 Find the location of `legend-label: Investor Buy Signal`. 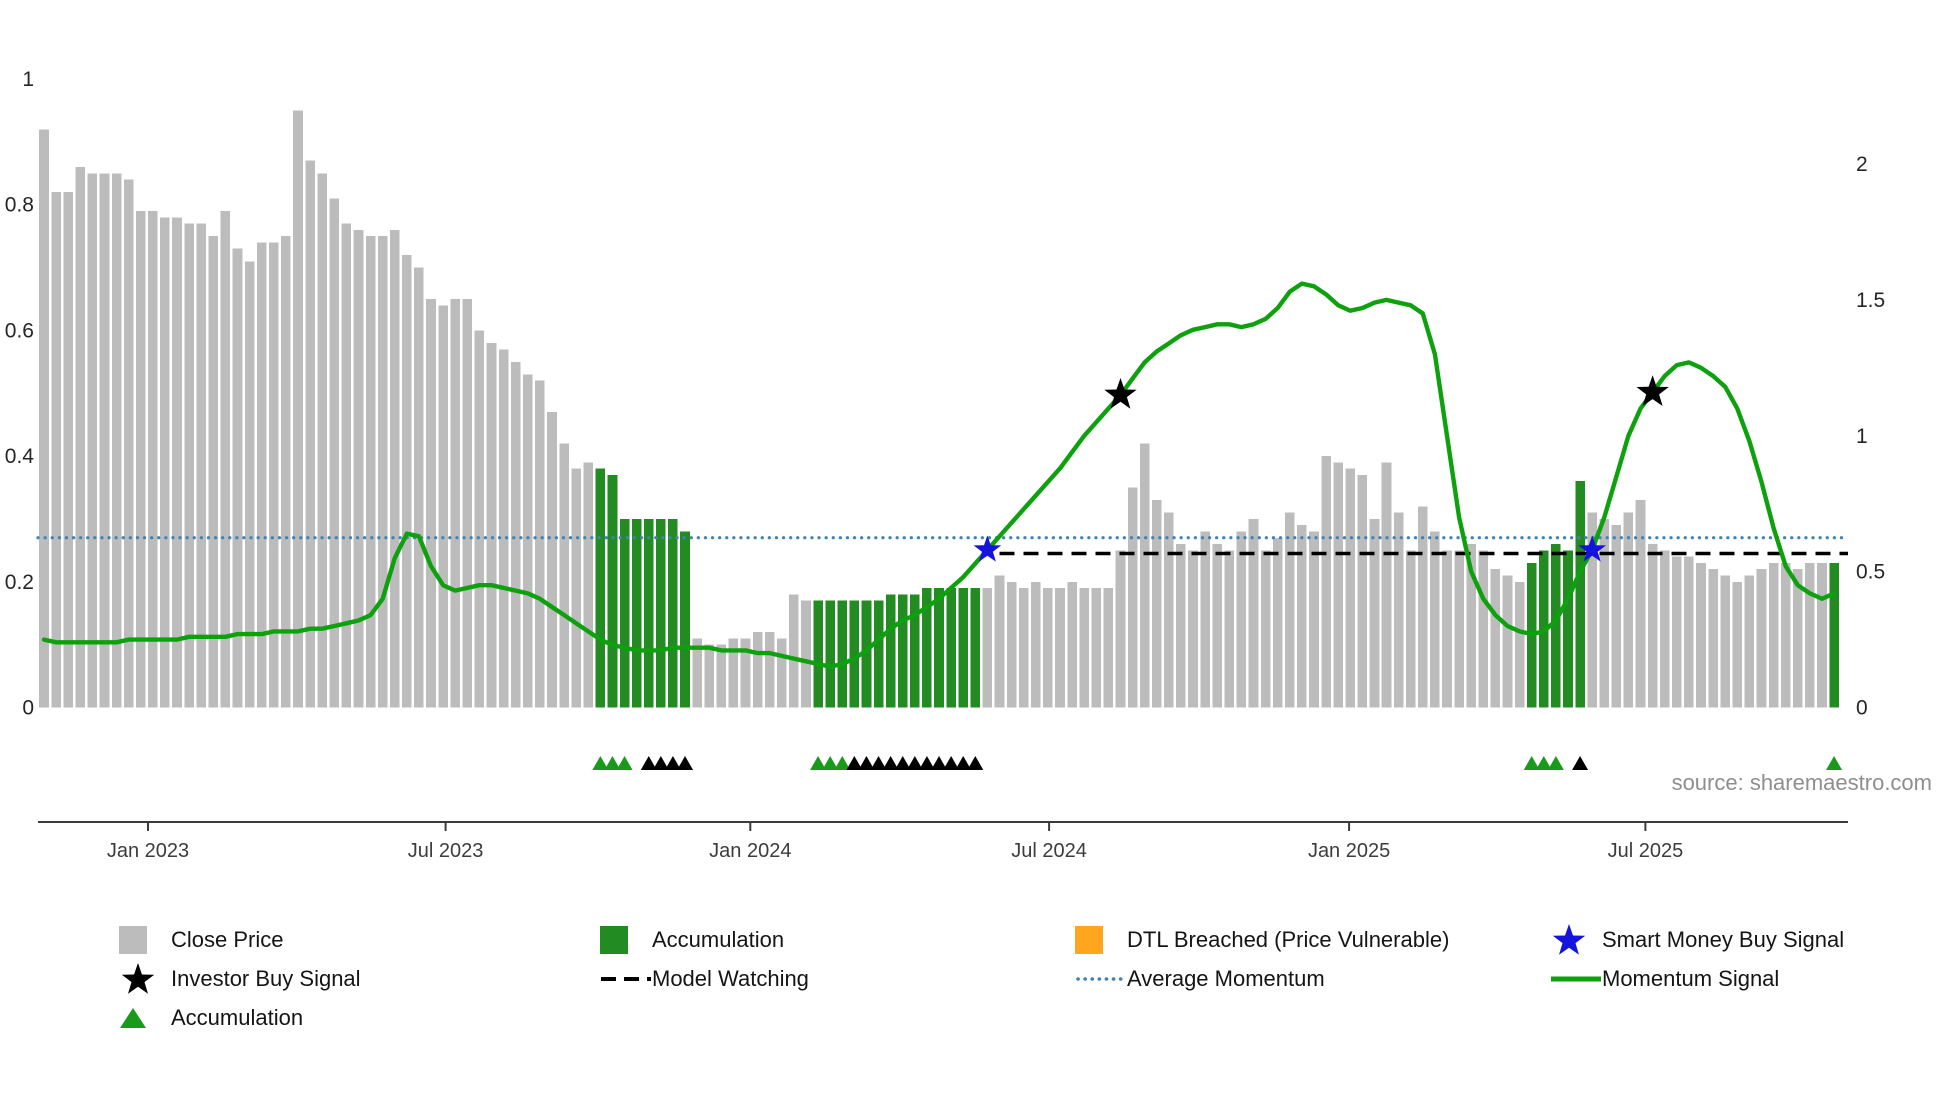

legend-label: Investor Buy Signal is located at coordinates (266, 978).